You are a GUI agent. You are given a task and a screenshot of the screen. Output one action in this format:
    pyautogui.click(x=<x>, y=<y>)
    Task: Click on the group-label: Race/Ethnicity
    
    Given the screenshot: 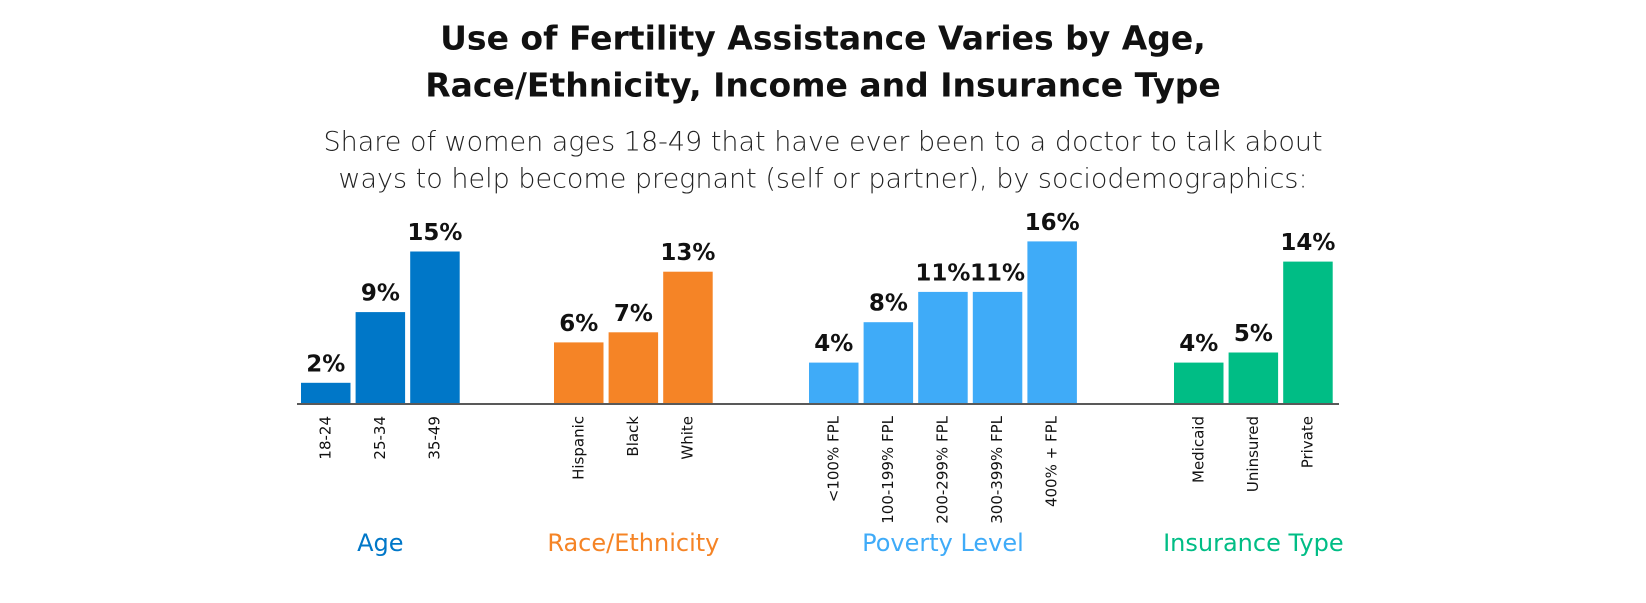 What is the action you would take?
    pyautogui.click(x=633, y=543)
    